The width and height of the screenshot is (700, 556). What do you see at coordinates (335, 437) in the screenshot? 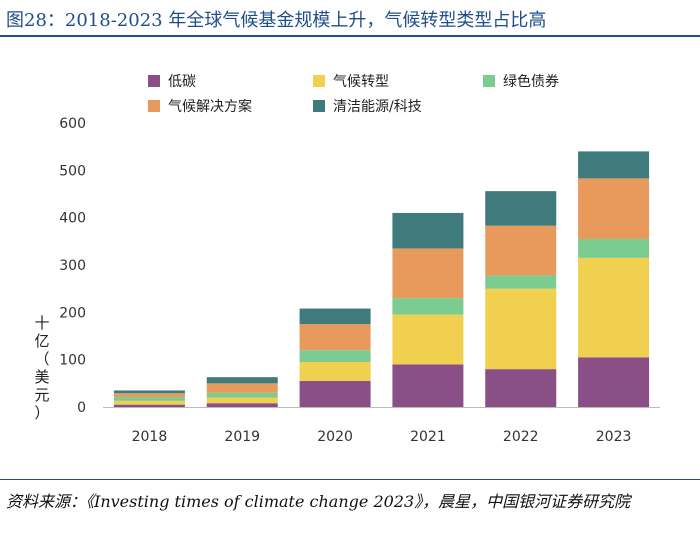
I see `x-tick-label: 2020` at bounding box center [335, 437].